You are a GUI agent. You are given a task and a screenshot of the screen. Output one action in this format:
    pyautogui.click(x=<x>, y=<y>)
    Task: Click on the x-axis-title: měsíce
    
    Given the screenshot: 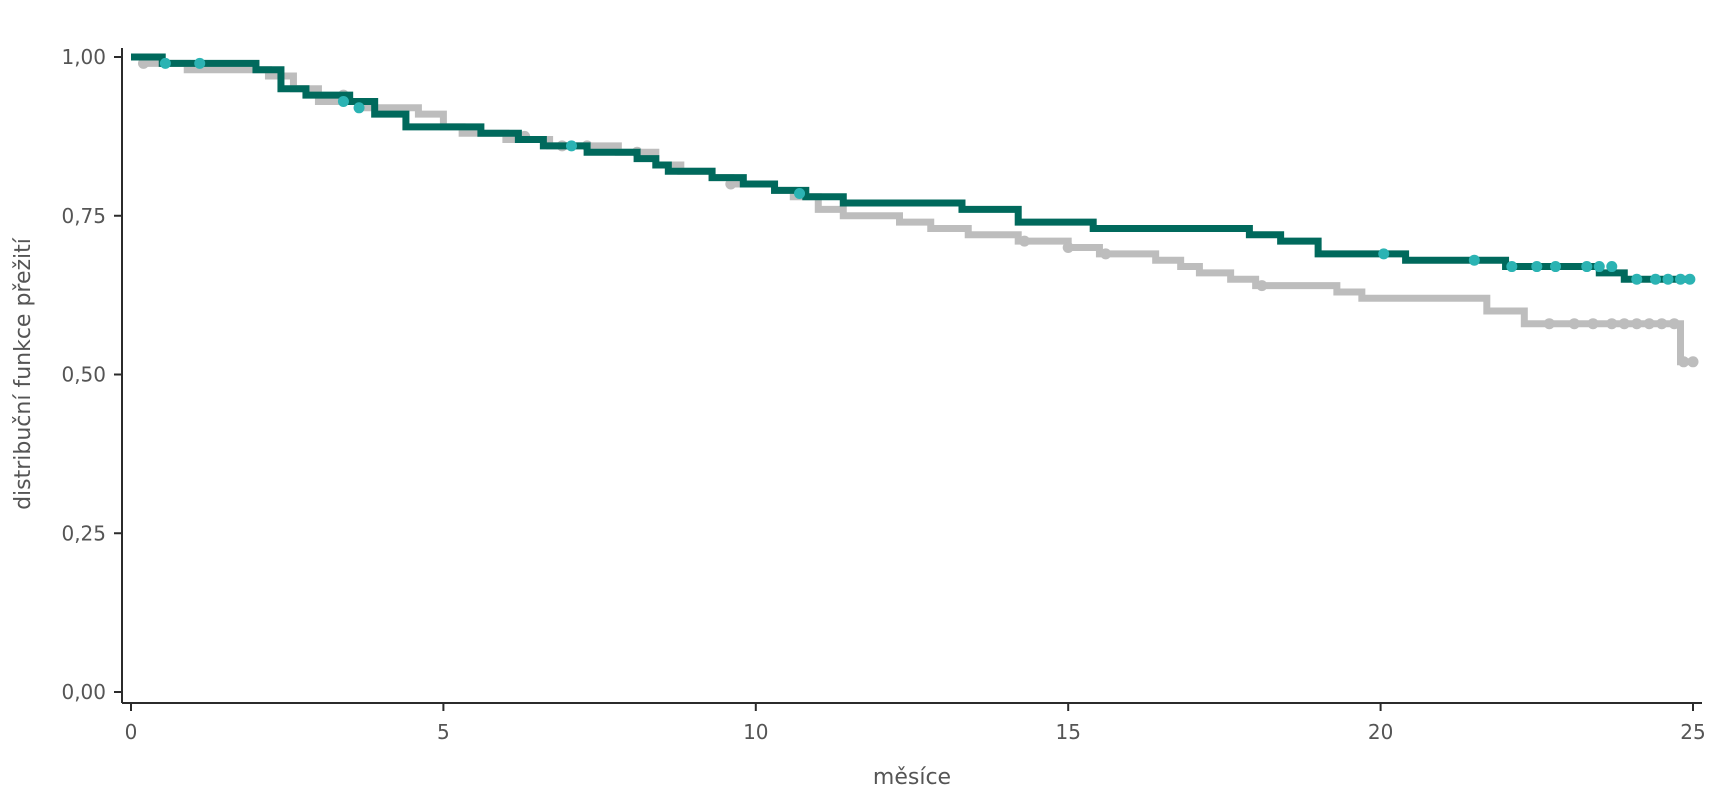 What is the action you would take?
    pyautogui.click(x=912, y=777)
    